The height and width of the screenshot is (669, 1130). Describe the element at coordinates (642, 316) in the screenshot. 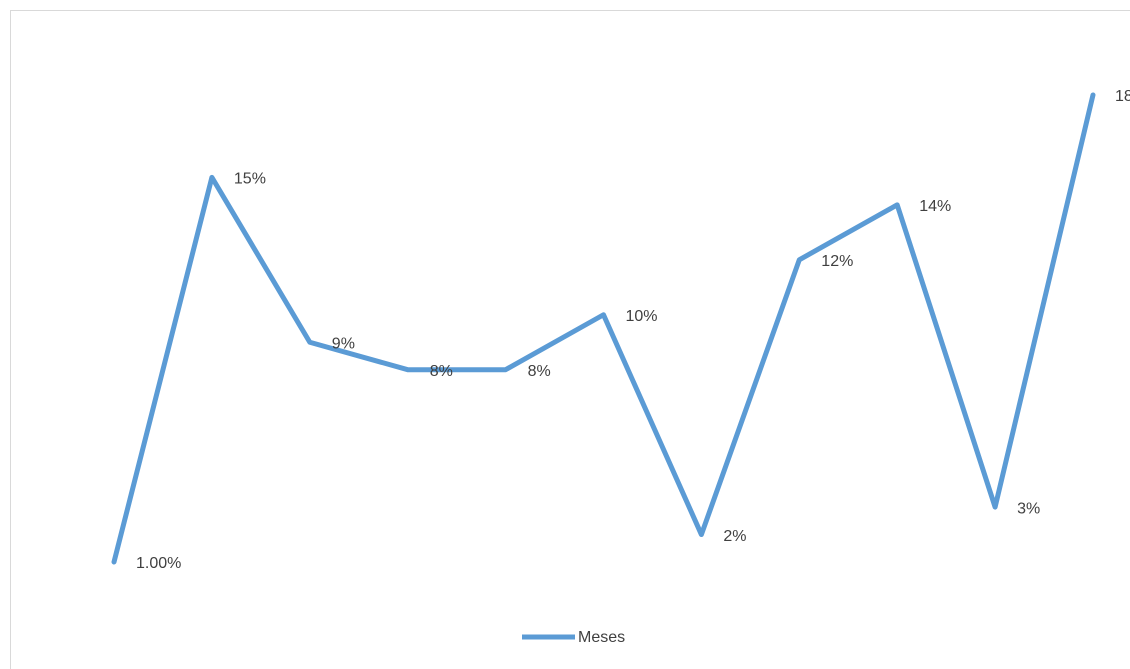

I see `data-label: 10%` at that location.